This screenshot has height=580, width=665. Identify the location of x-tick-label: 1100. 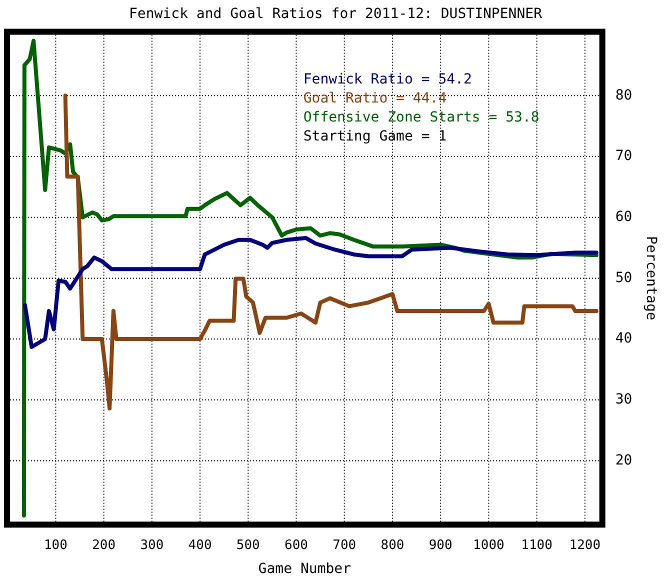
(536, 545).